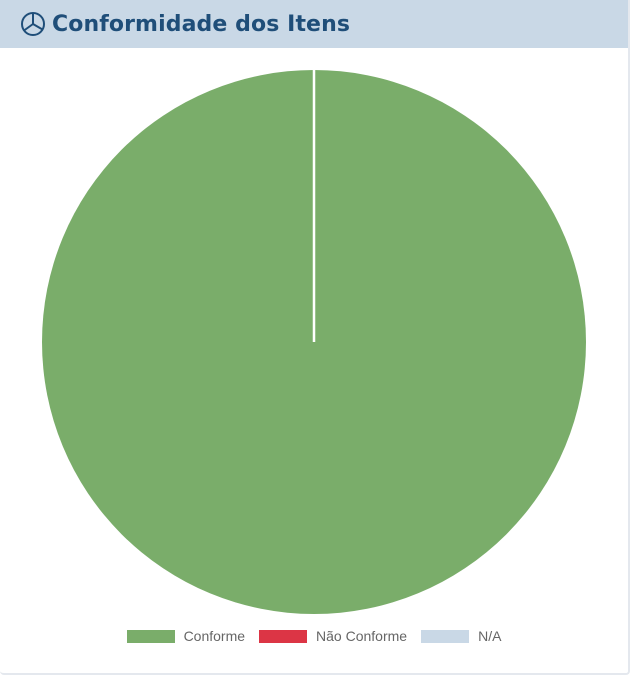 The image size is (632, 677). I want to click on card-header: Conformidade dos Itens, so click(314, 24).